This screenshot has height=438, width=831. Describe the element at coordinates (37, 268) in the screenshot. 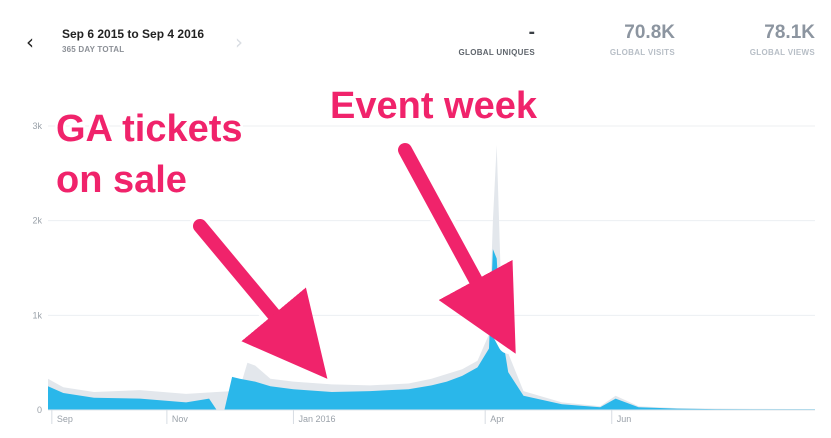

I see `y-axis-ticks: 0 1k 2k 3k` at that location.